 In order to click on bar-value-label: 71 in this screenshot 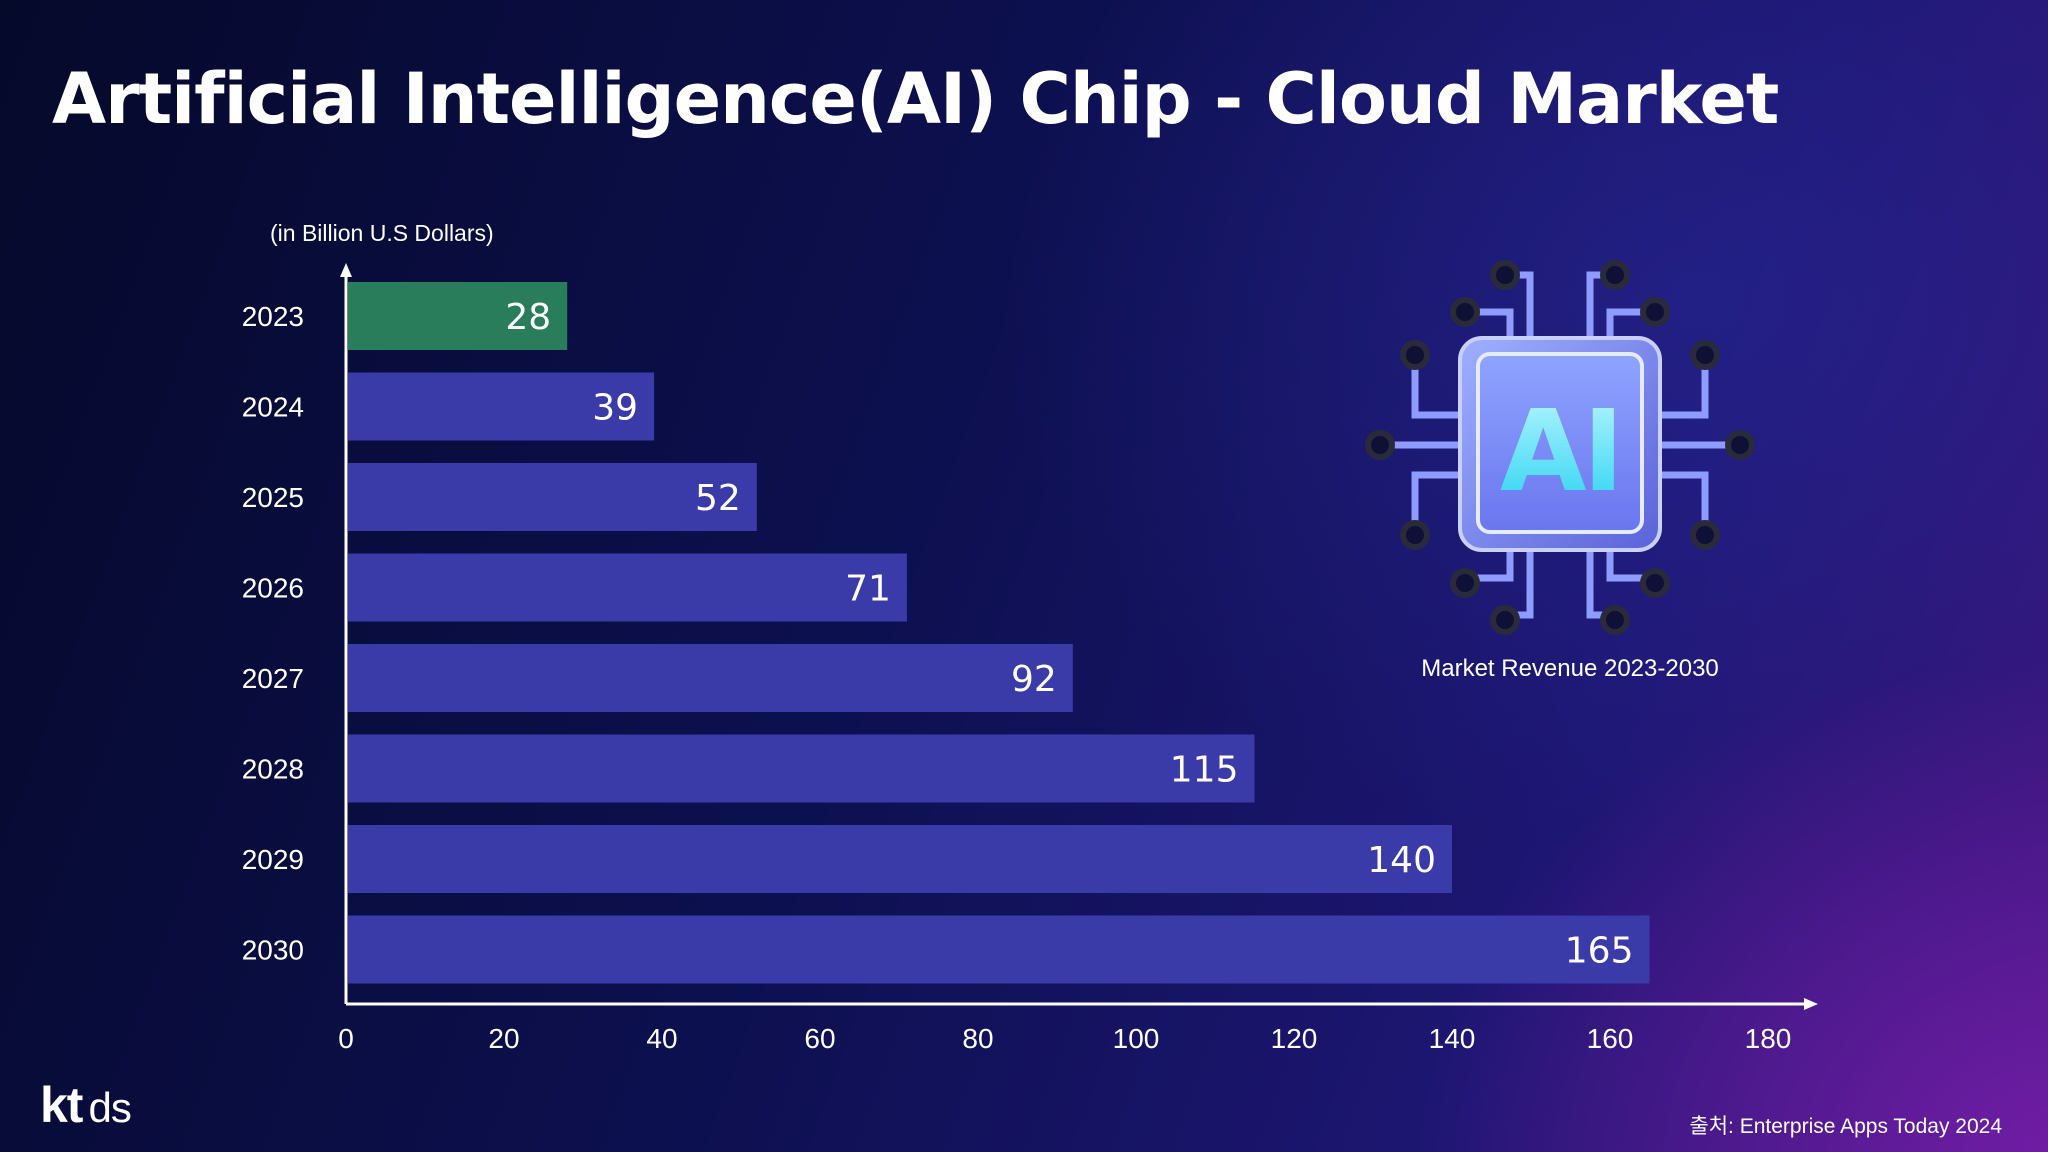, I will do `click(868, 589)`.